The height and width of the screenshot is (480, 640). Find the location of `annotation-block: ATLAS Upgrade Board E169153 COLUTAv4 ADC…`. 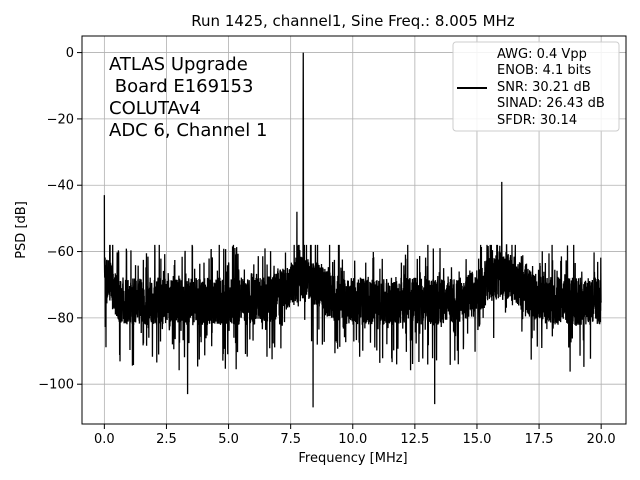

annotation-block: ATLAS Upgrade Board E169153 COLUTAv4 ADC… is located at coordinates (188, 97).